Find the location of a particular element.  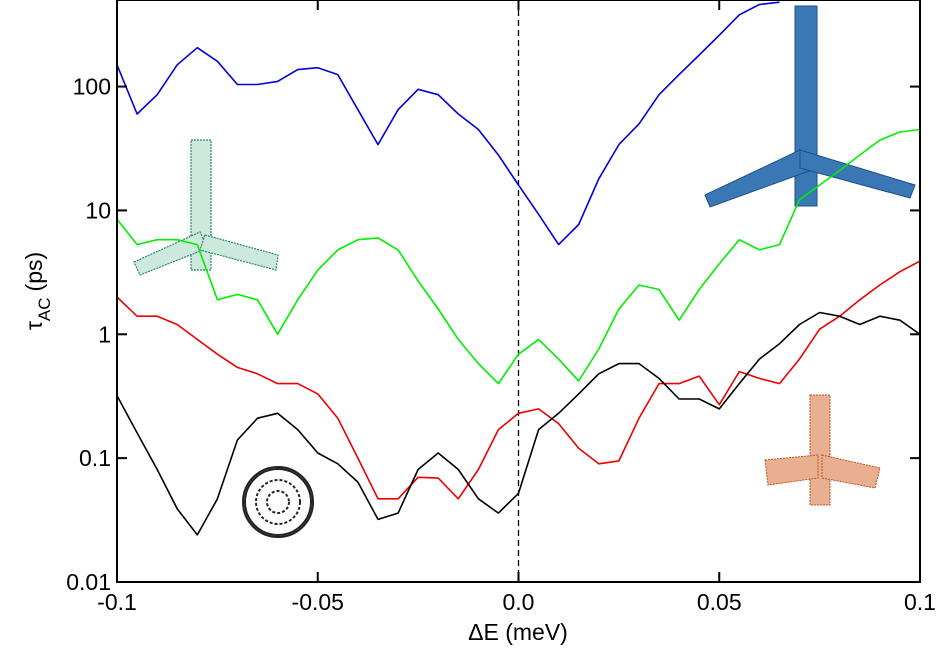

inset-green is located at coordinates (206, 207).